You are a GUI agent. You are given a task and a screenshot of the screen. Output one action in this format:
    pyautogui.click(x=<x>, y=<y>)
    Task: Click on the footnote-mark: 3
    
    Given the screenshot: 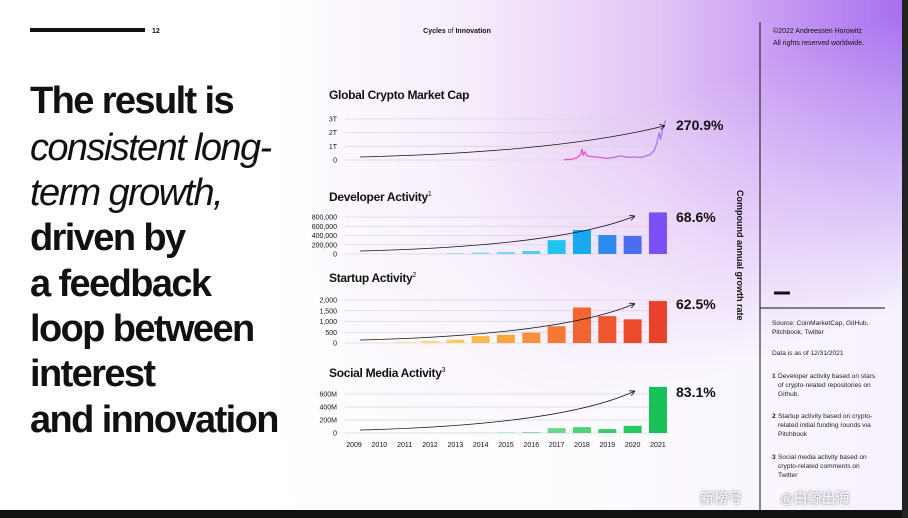 What is the action you would take?
    pyautogui.click(x=444, y=370)
    